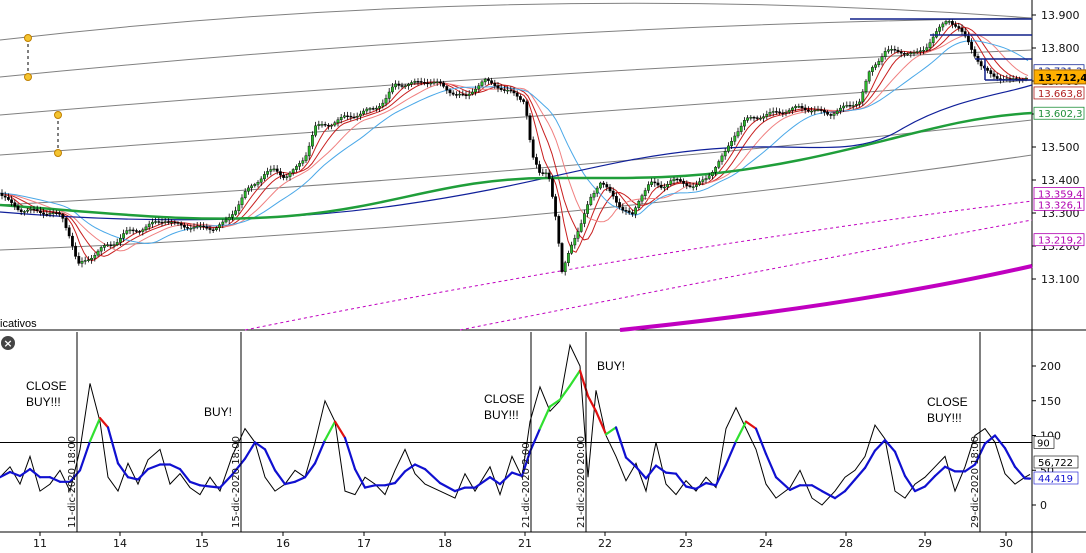 The width and height of the screenshot is (1086, 553). Describe the element at coordinates (941, 49) in the screenshot. I see `horizontal-levels` at that location.